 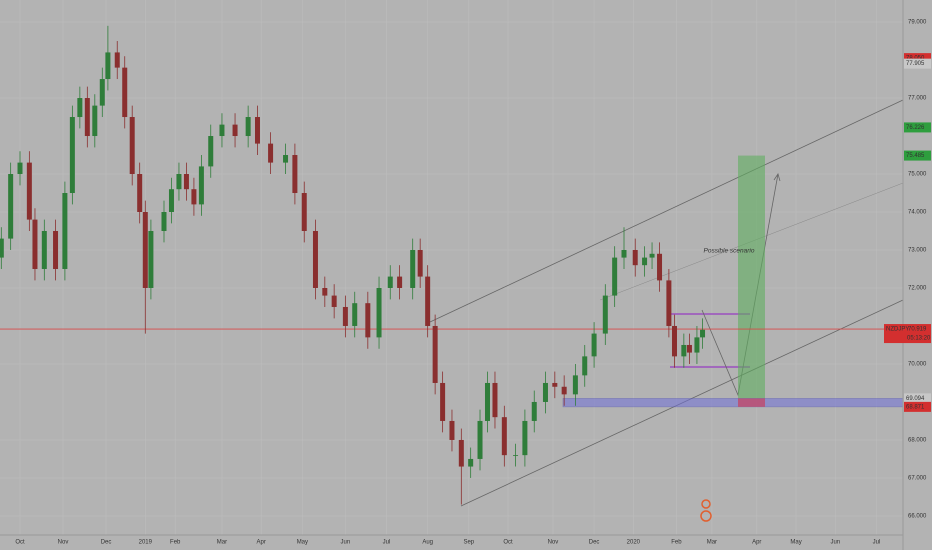 What do you see at coordinates (729, 251) in the screenshot?
I see `annotation: Possible scenario` at bounding box center [729, 251].